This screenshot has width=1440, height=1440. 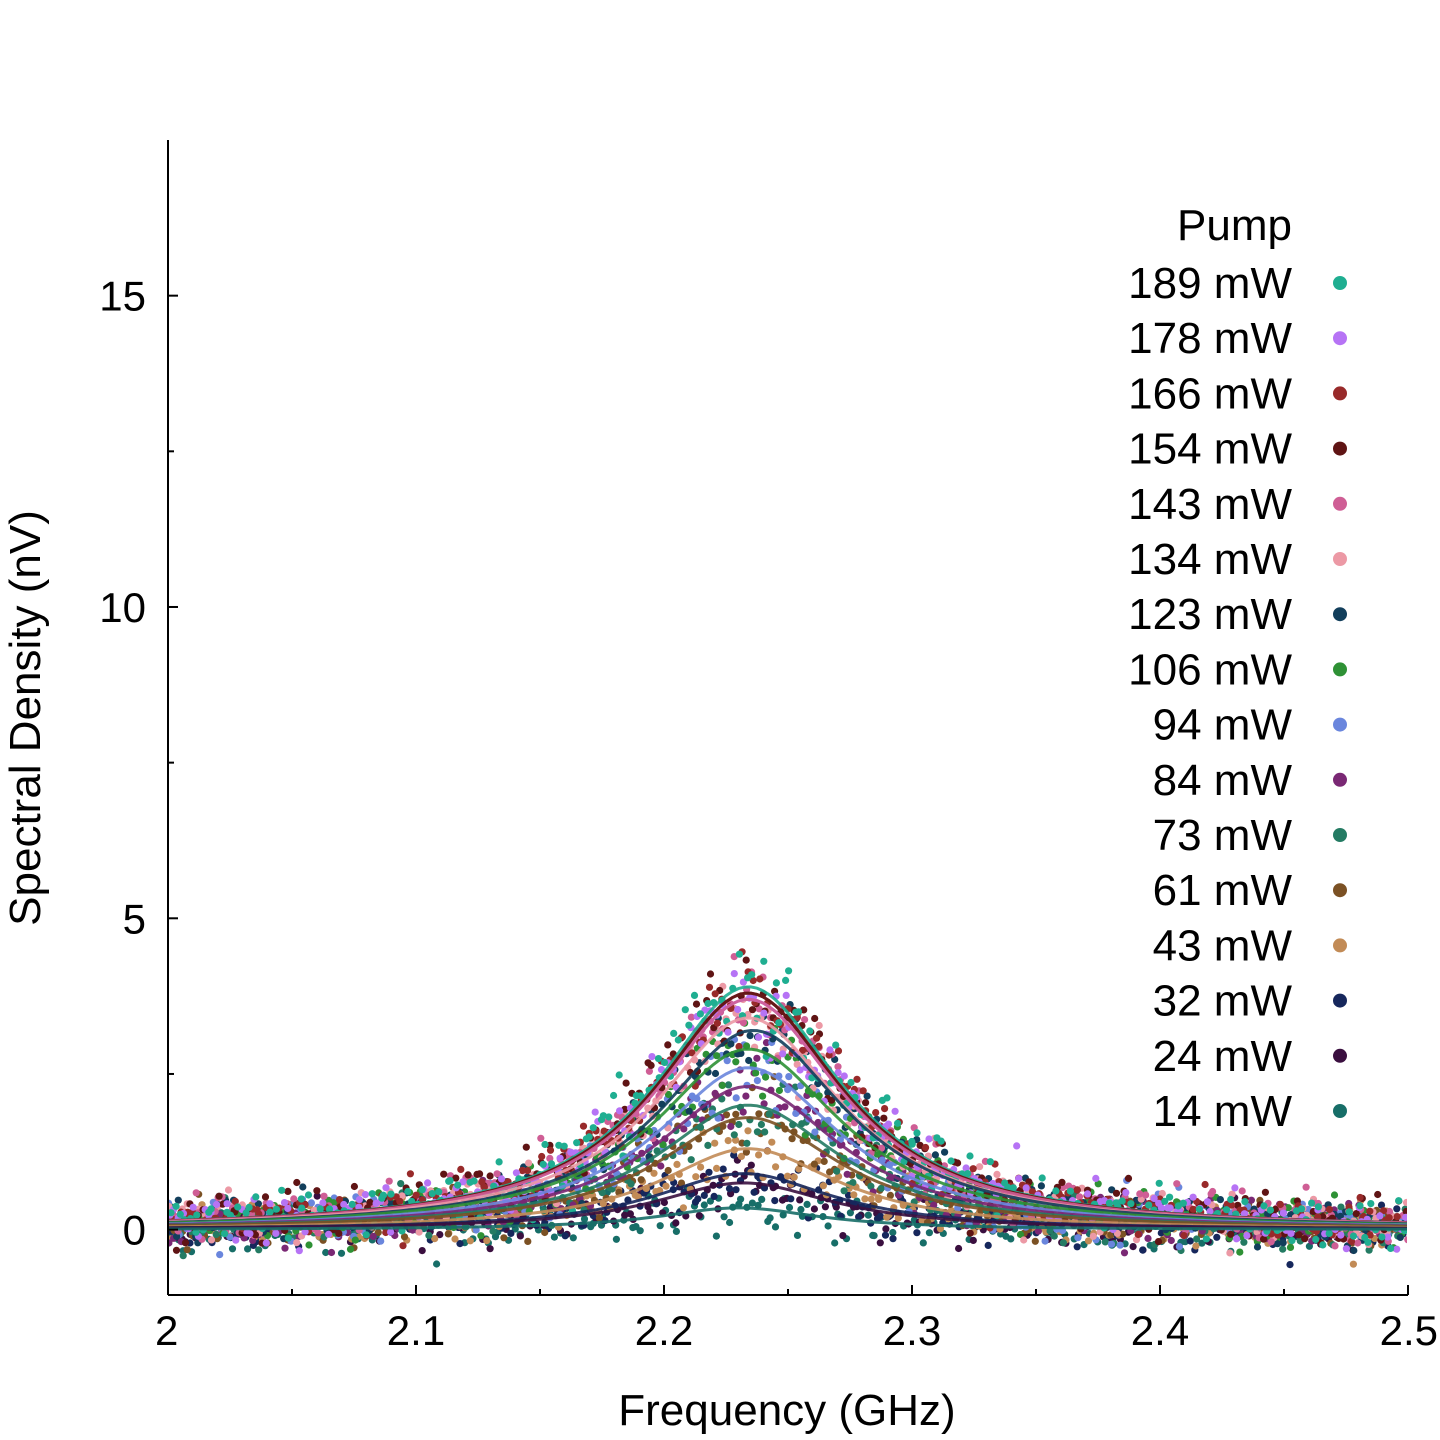 What do you see at coordinates (1210, 669) in the screenshot?
I see `legend-label: 106 mW` at bounding box center [1210, 669].